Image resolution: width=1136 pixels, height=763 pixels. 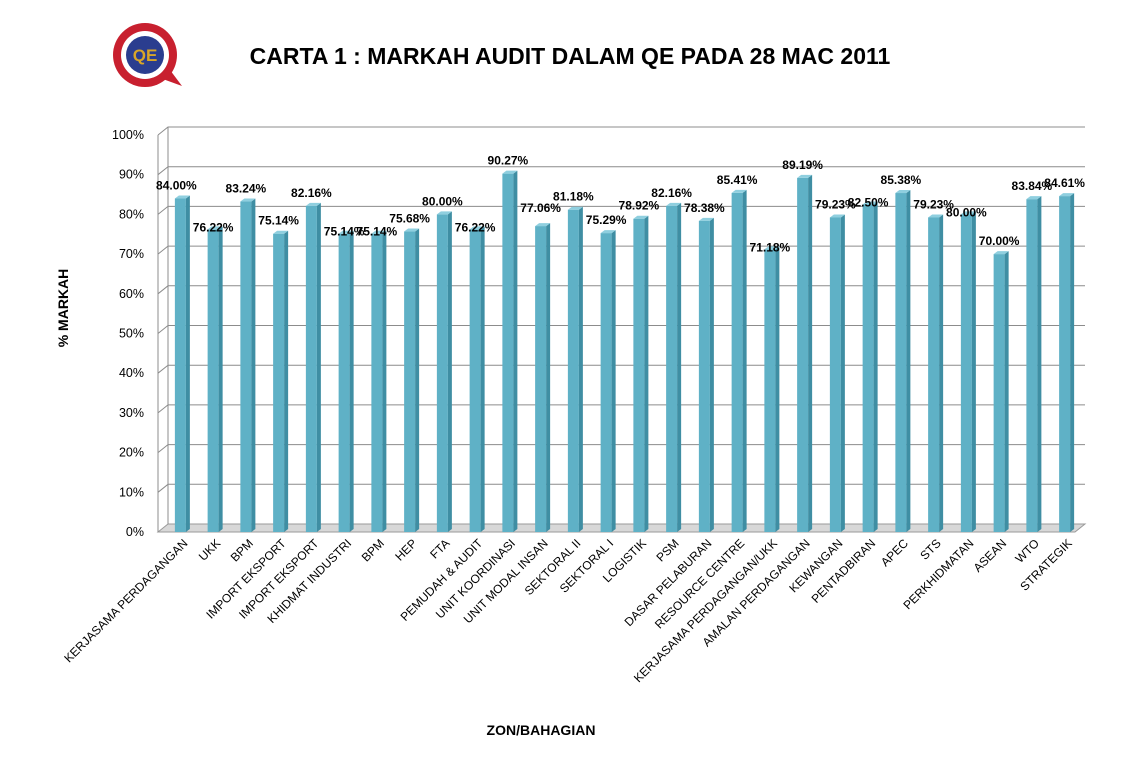 I want to click on category-label: KERJASAMA PERDAGANGAN/UKK, so click(x=705, y=610).